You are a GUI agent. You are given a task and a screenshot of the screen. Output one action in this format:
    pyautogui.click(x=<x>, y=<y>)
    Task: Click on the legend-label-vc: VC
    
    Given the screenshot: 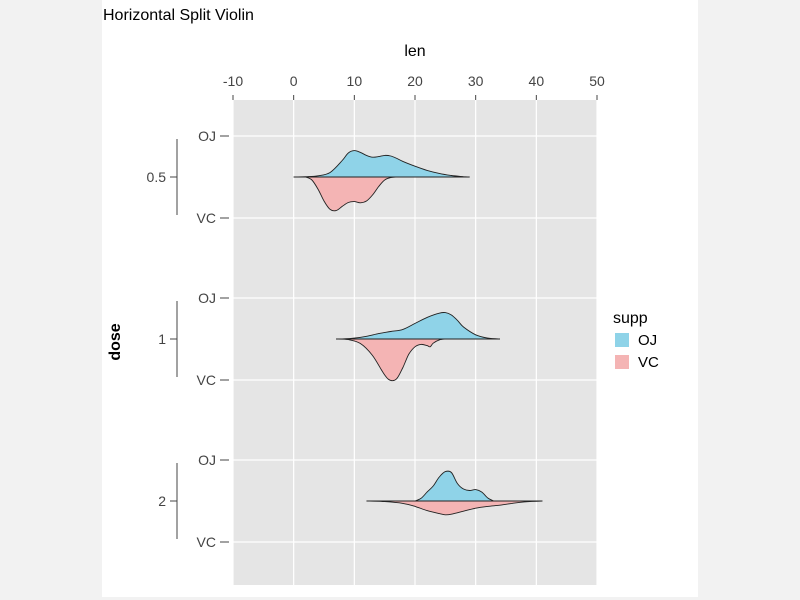 What is the action you would take?
    pyautogui.click(x=648, y=362)
    